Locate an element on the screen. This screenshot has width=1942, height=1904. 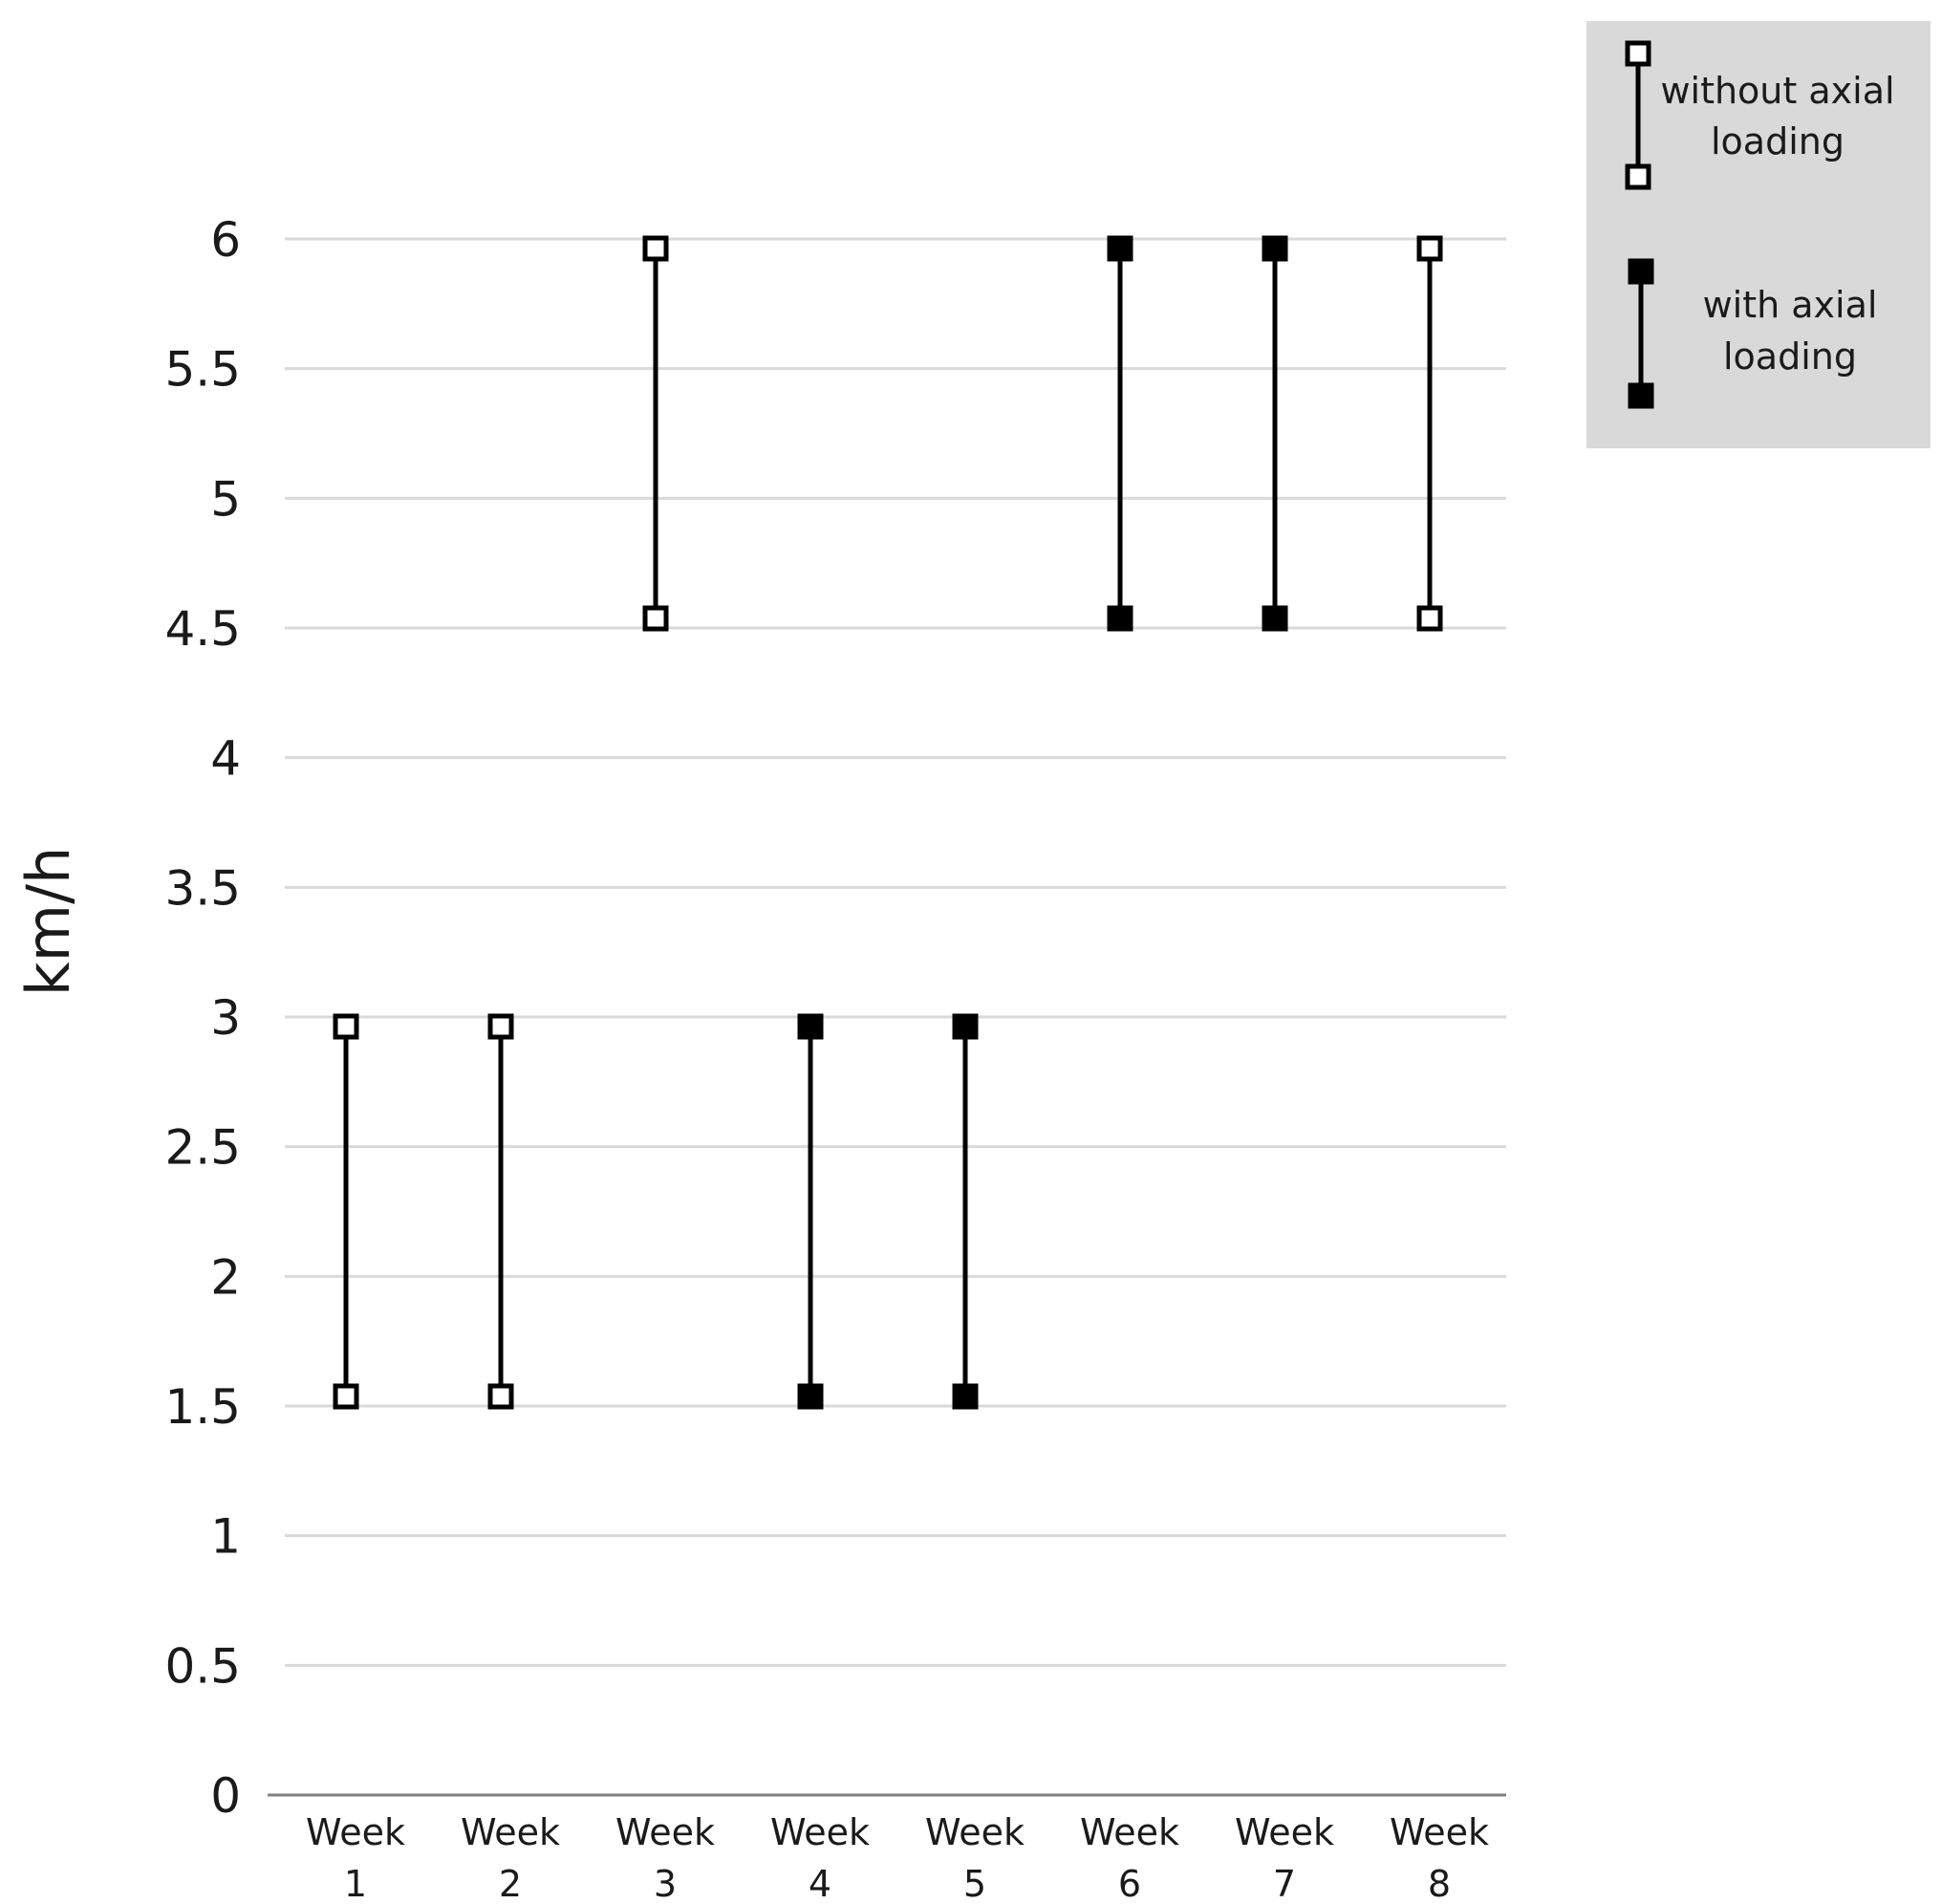
y-axis-title: km/h is located at coordinates (48, 922).